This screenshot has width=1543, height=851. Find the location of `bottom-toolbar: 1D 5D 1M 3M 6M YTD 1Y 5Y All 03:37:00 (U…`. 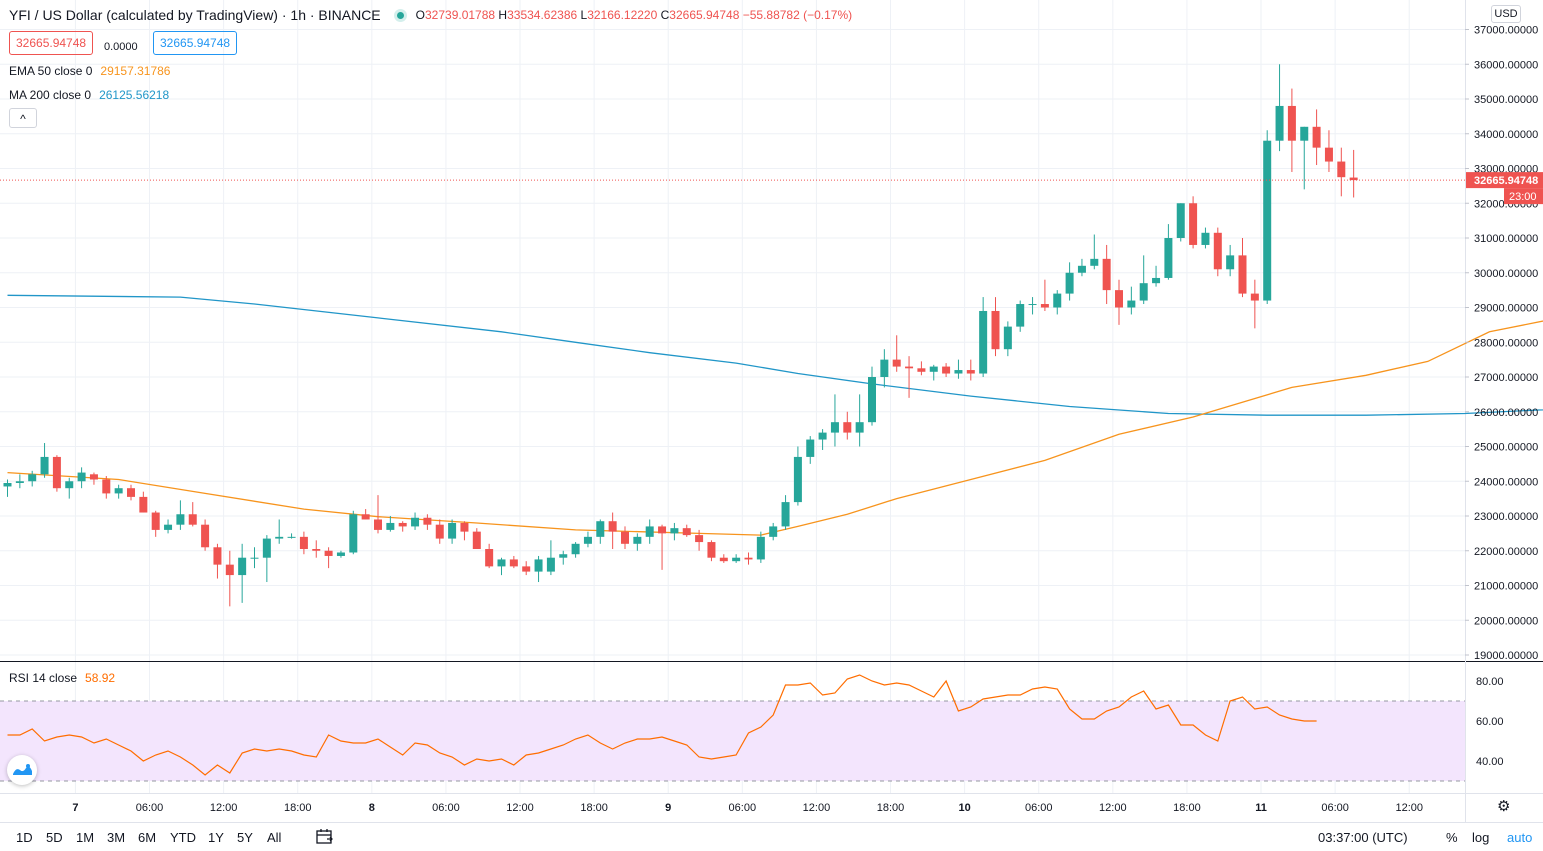

bottom-toolbar: 1D 5D 1M 3M 6M YTD 1Y 5Y All 03:37:00 (U… is located at coordinates (771, 837).